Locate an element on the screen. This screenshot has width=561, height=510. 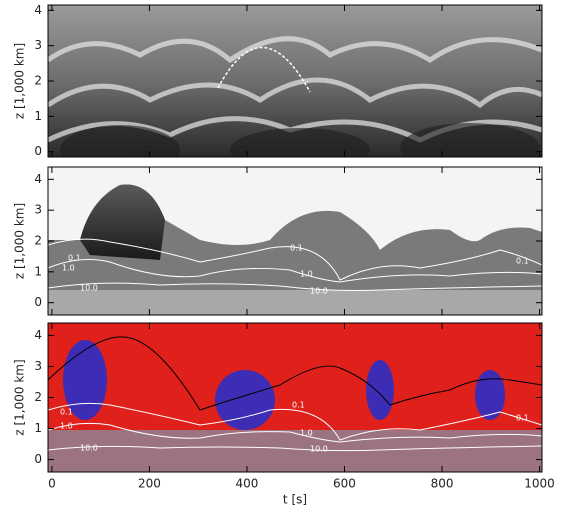
x-tick-label: 1000 is located at coordinates (539, 484).